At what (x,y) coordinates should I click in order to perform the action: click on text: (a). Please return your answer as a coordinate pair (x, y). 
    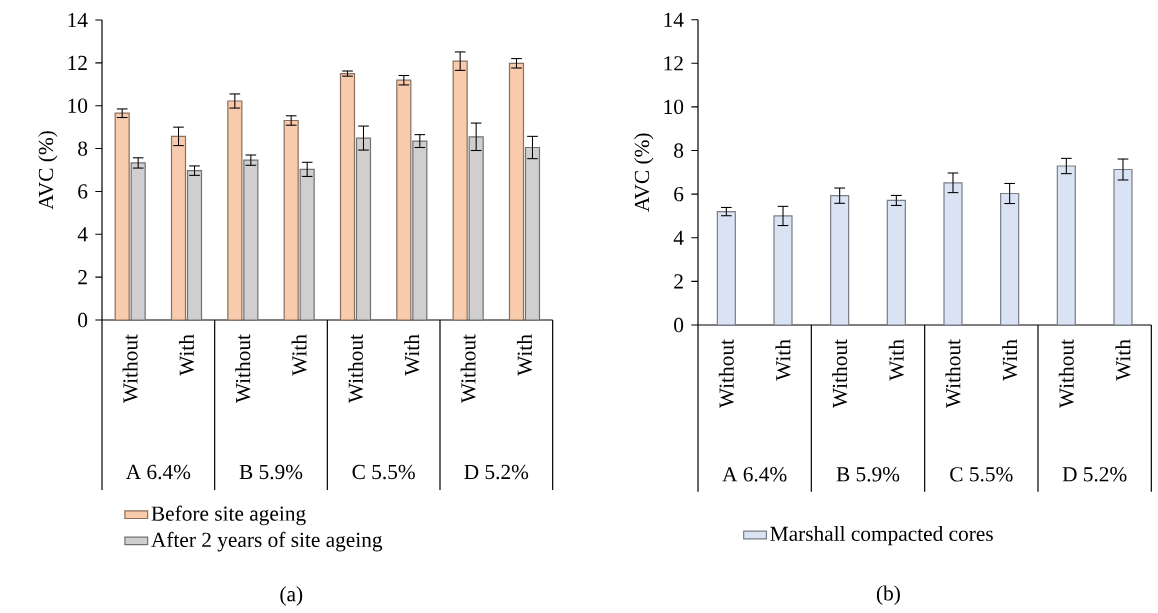
    Looking at the image, I should click on (291, 596).